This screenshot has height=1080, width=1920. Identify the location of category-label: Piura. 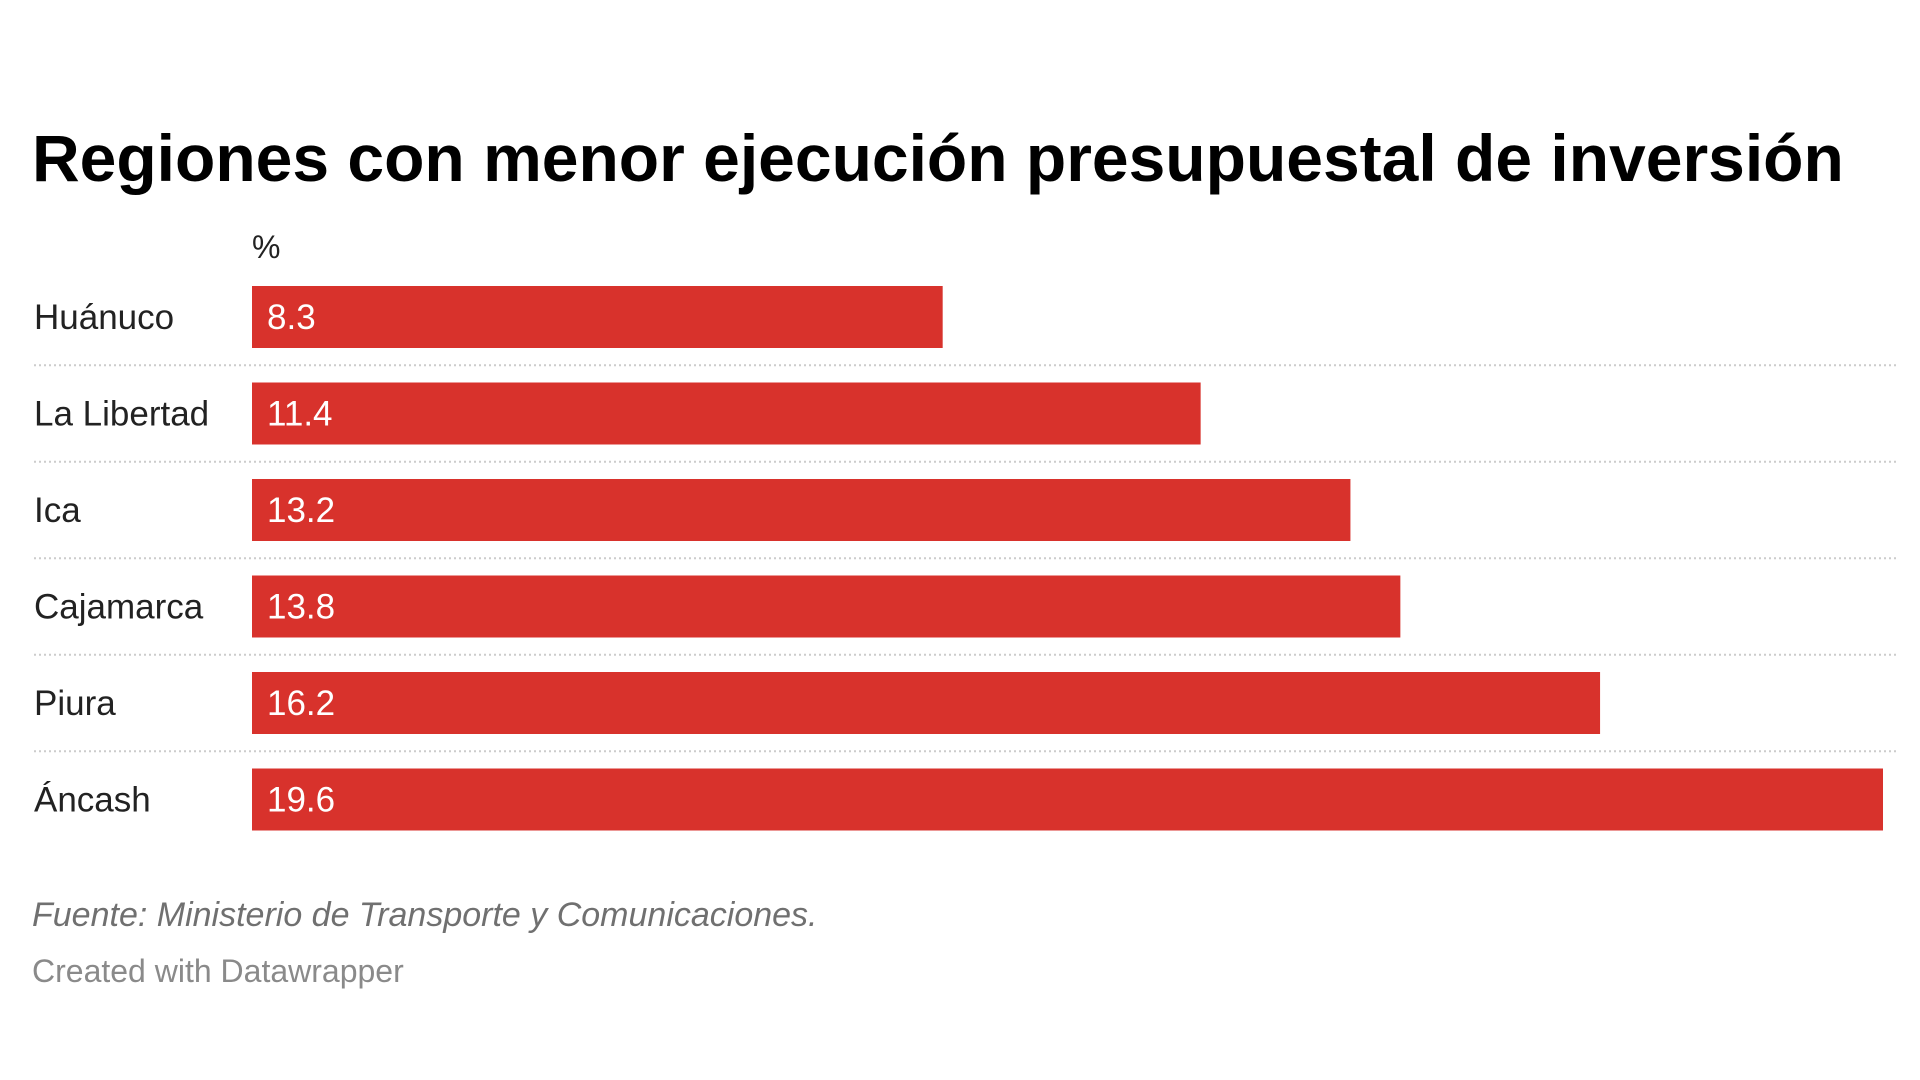
(75, 703).